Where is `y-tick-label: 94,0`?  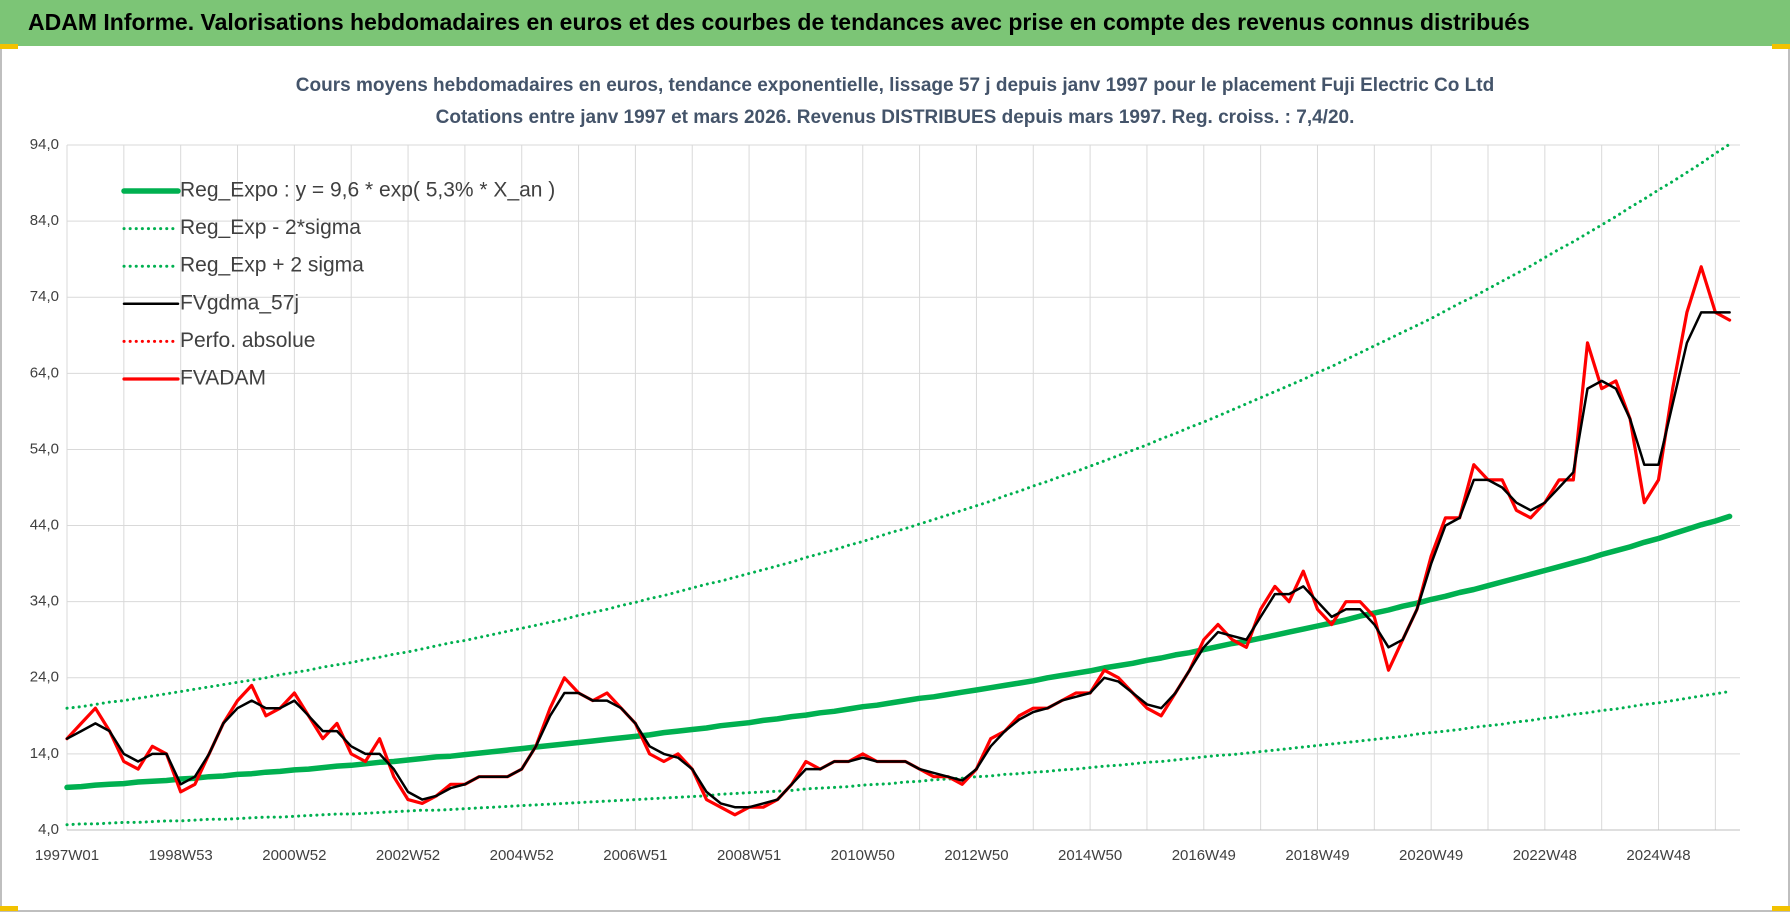
y-tick-label: 94,0 is located at coordinates (44, 144).